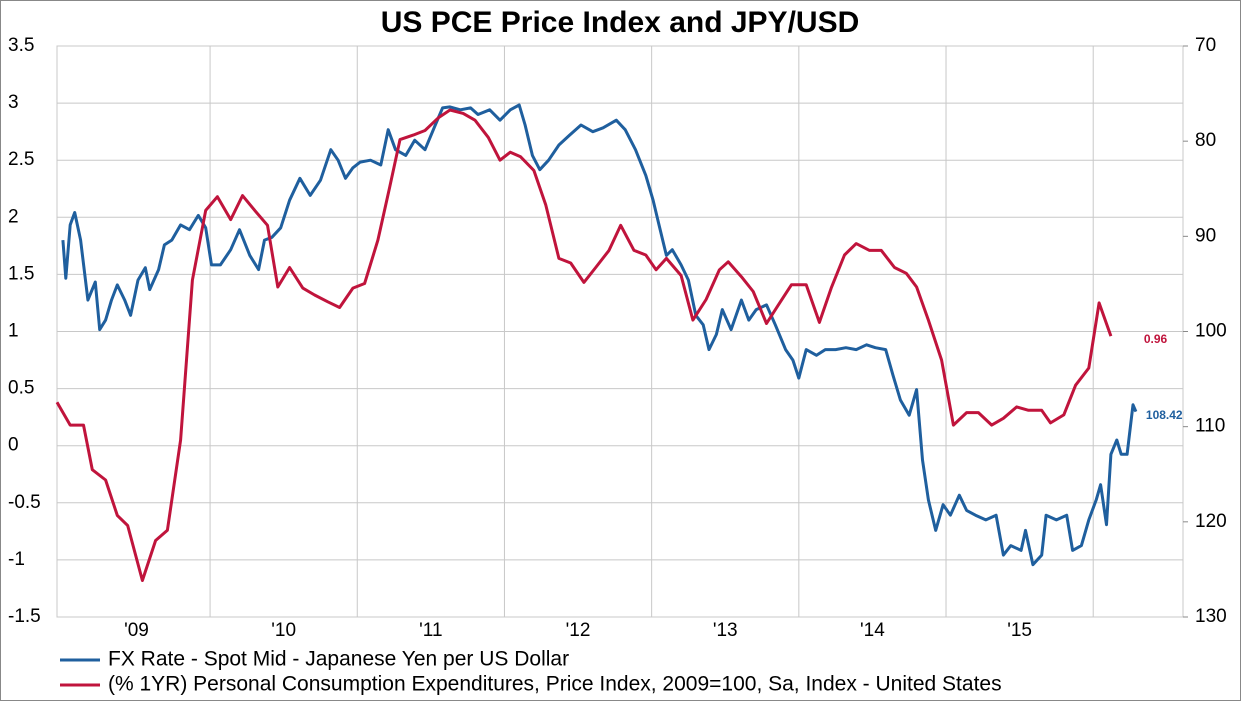 This screenshot has width=1241, height=701. What do you see at coordinates (1210, 426) in the screenshot?
I see `y2-tick-label: 110` at bounding box center [1210, 426].